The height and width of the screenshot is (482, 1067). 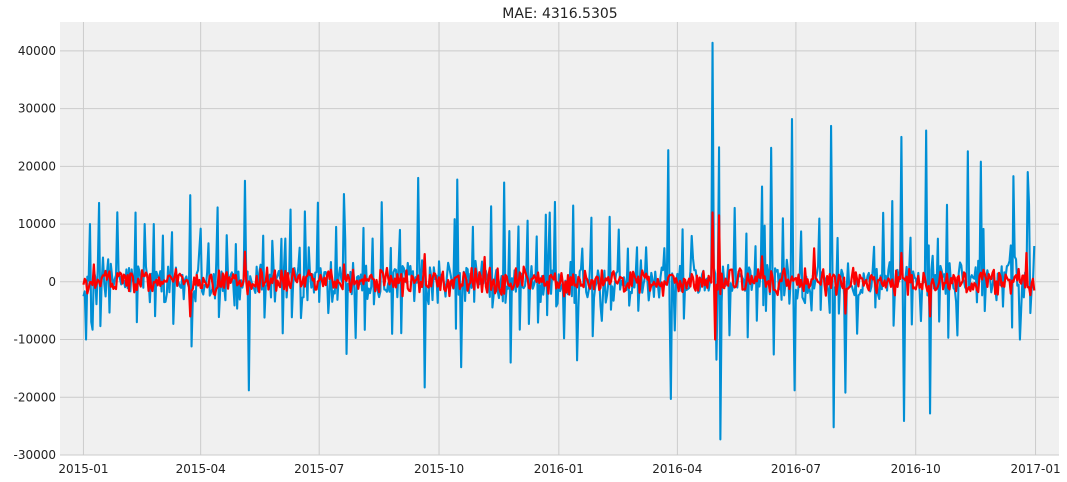 I want to click on y-tick-label: 10000, so click(x=37, y=224).